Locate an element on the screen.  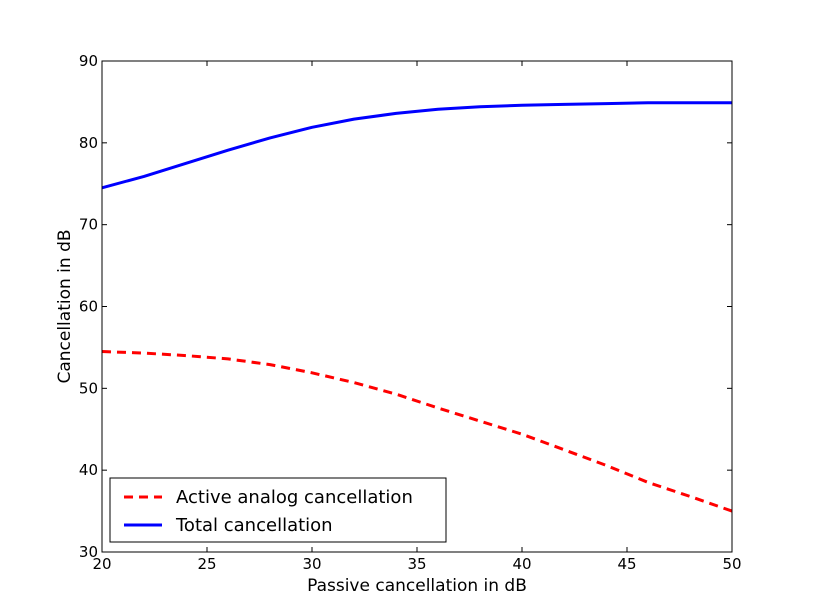
x-axis-label: Passive cancellation in dB is located at coordinates (417, 586).